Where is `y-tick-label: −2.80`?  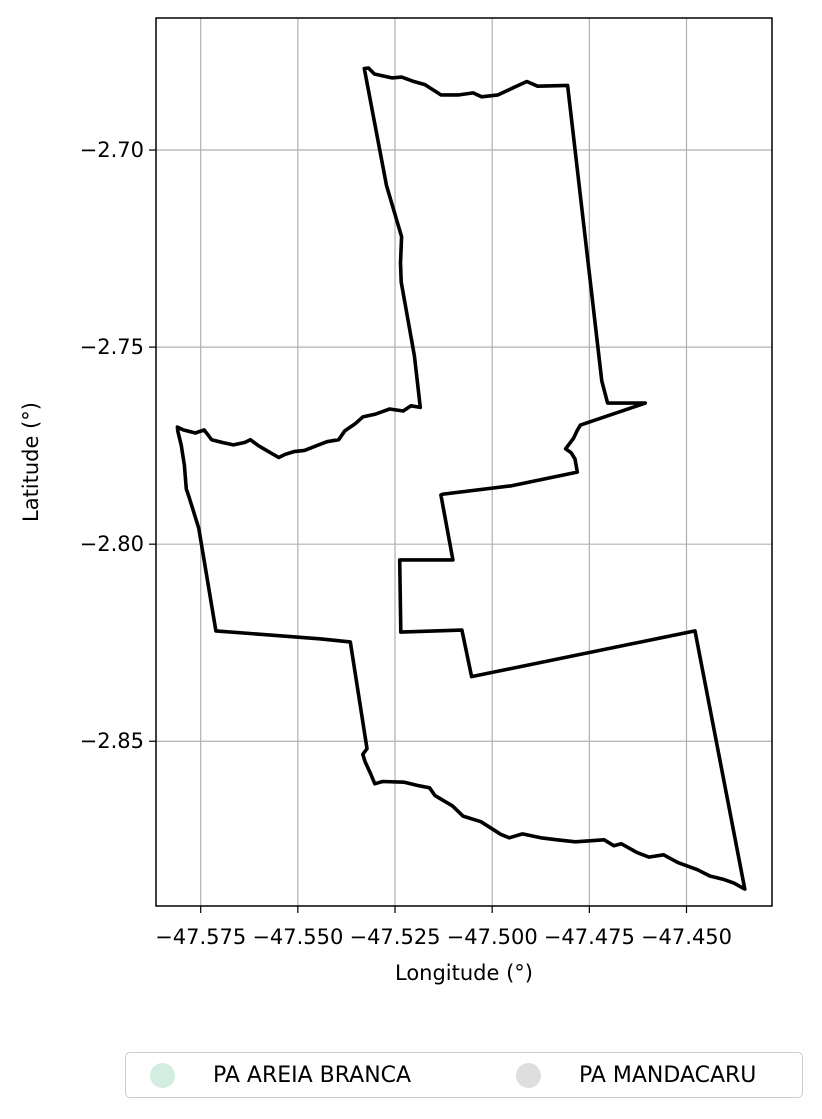 y-tick-label: −2.80 is located at coordinates (112, 544).